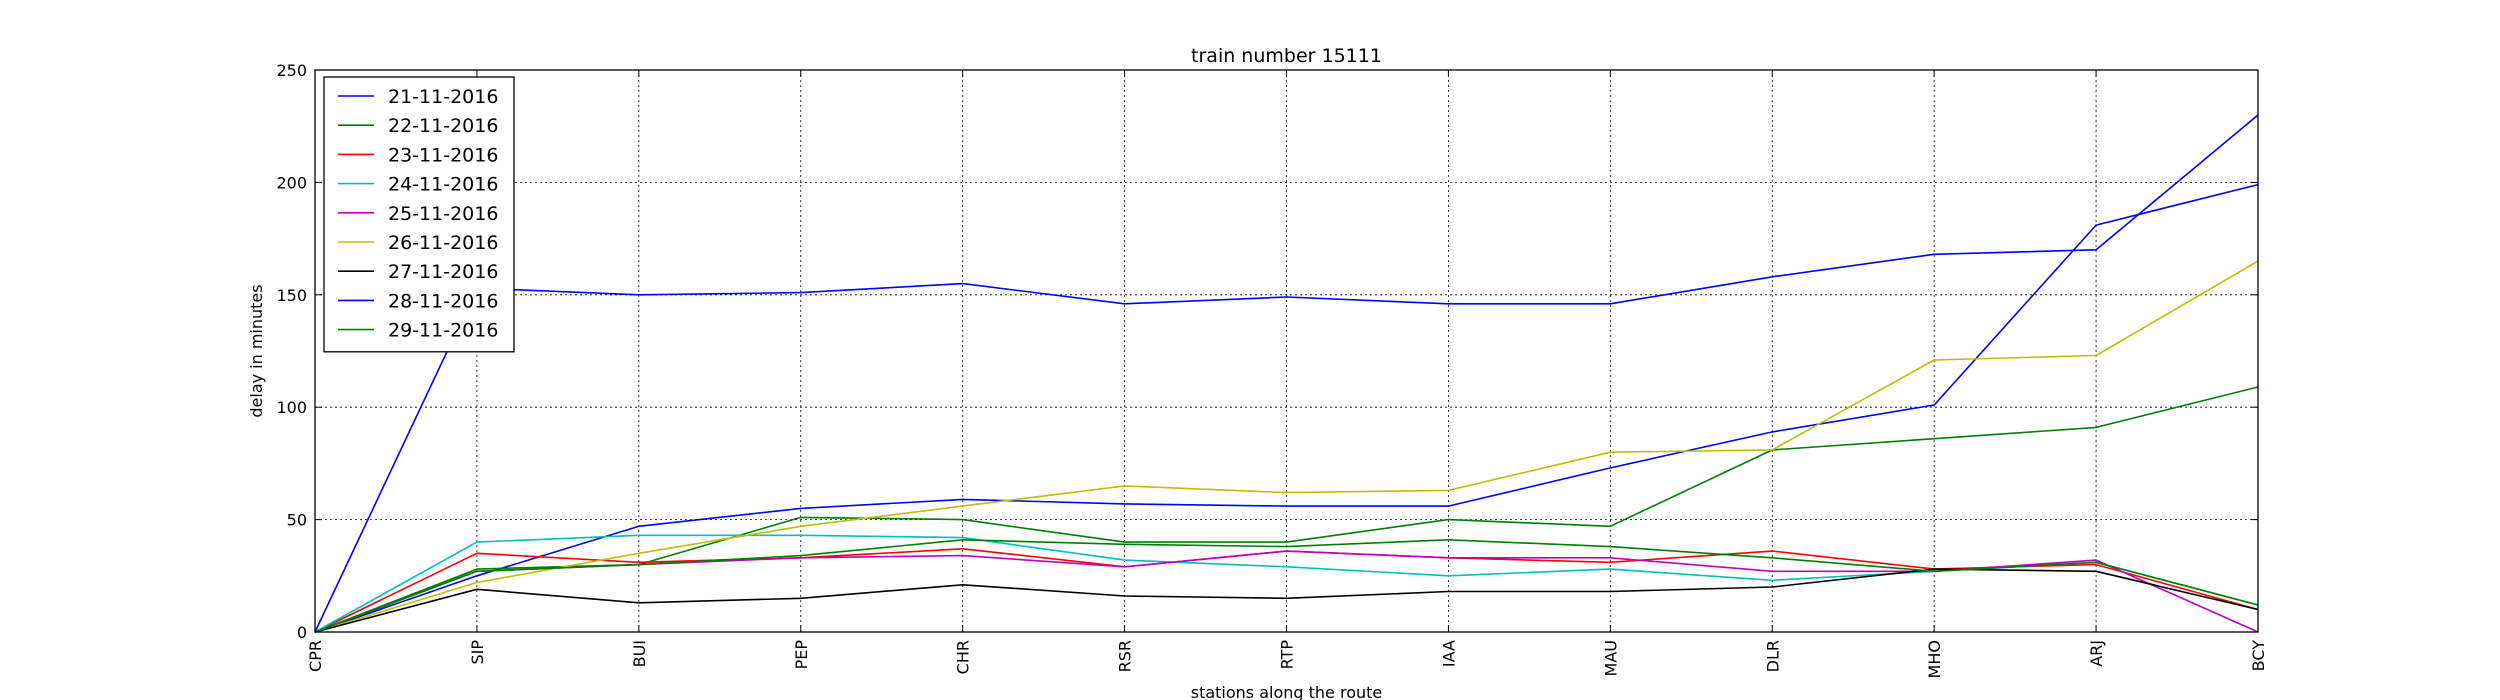 The height and width of the screenshot is (700, 2500). I want to click on x-tick-label: IAA, so click(1448, 653).